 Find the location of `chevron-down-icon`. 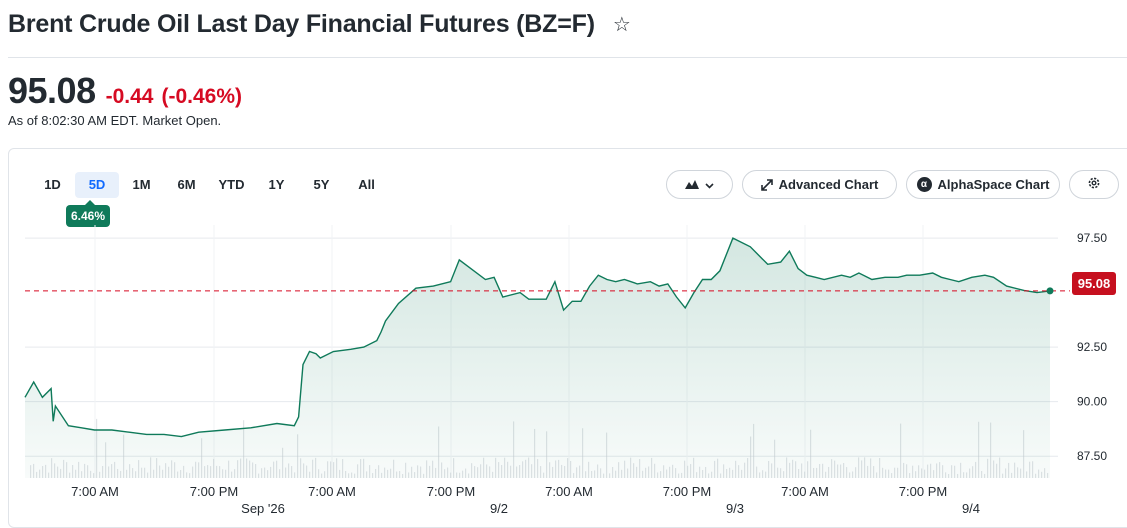

chevron-down-icon is located at coordinates (709, 184).